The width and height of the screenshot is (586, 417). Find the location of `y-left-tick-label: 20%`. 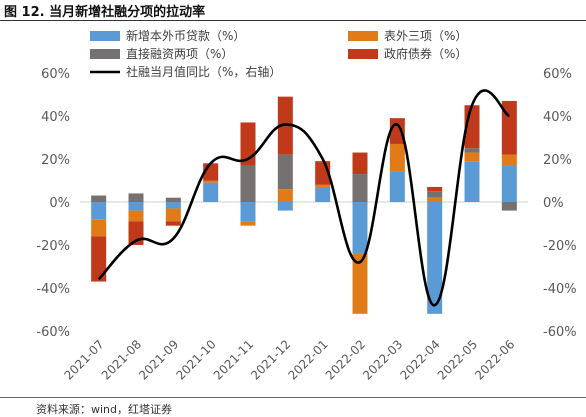

y-left-tick-label: 20% is located at coordinates (55, 160).